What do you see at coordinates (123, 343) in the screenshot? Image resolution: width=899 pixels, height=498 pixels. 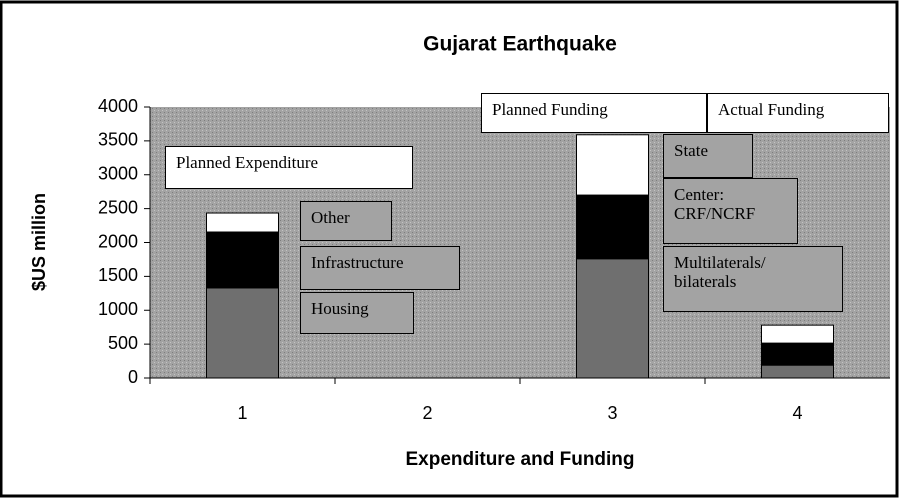 I see `y-tick-label: 500` at bounding box center [123, 343].